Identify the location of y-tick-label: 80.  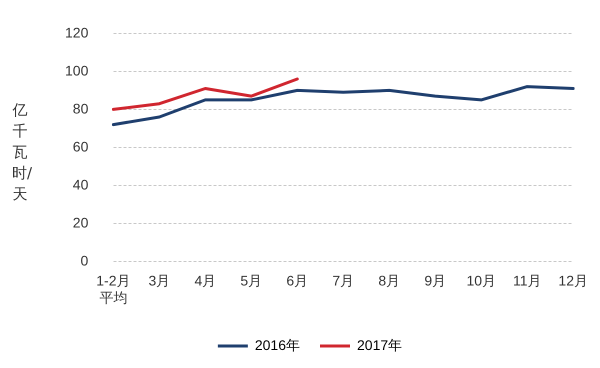
(80, 108).